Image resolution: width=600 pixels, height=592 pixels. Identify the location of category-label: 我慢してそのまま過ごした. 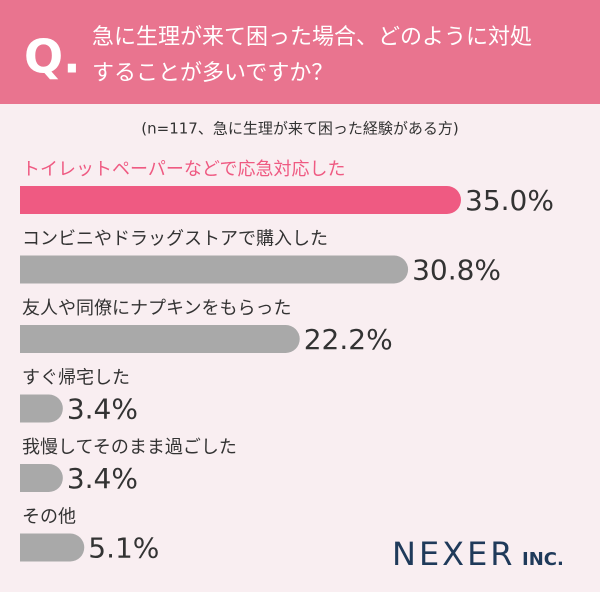
(129, 447).